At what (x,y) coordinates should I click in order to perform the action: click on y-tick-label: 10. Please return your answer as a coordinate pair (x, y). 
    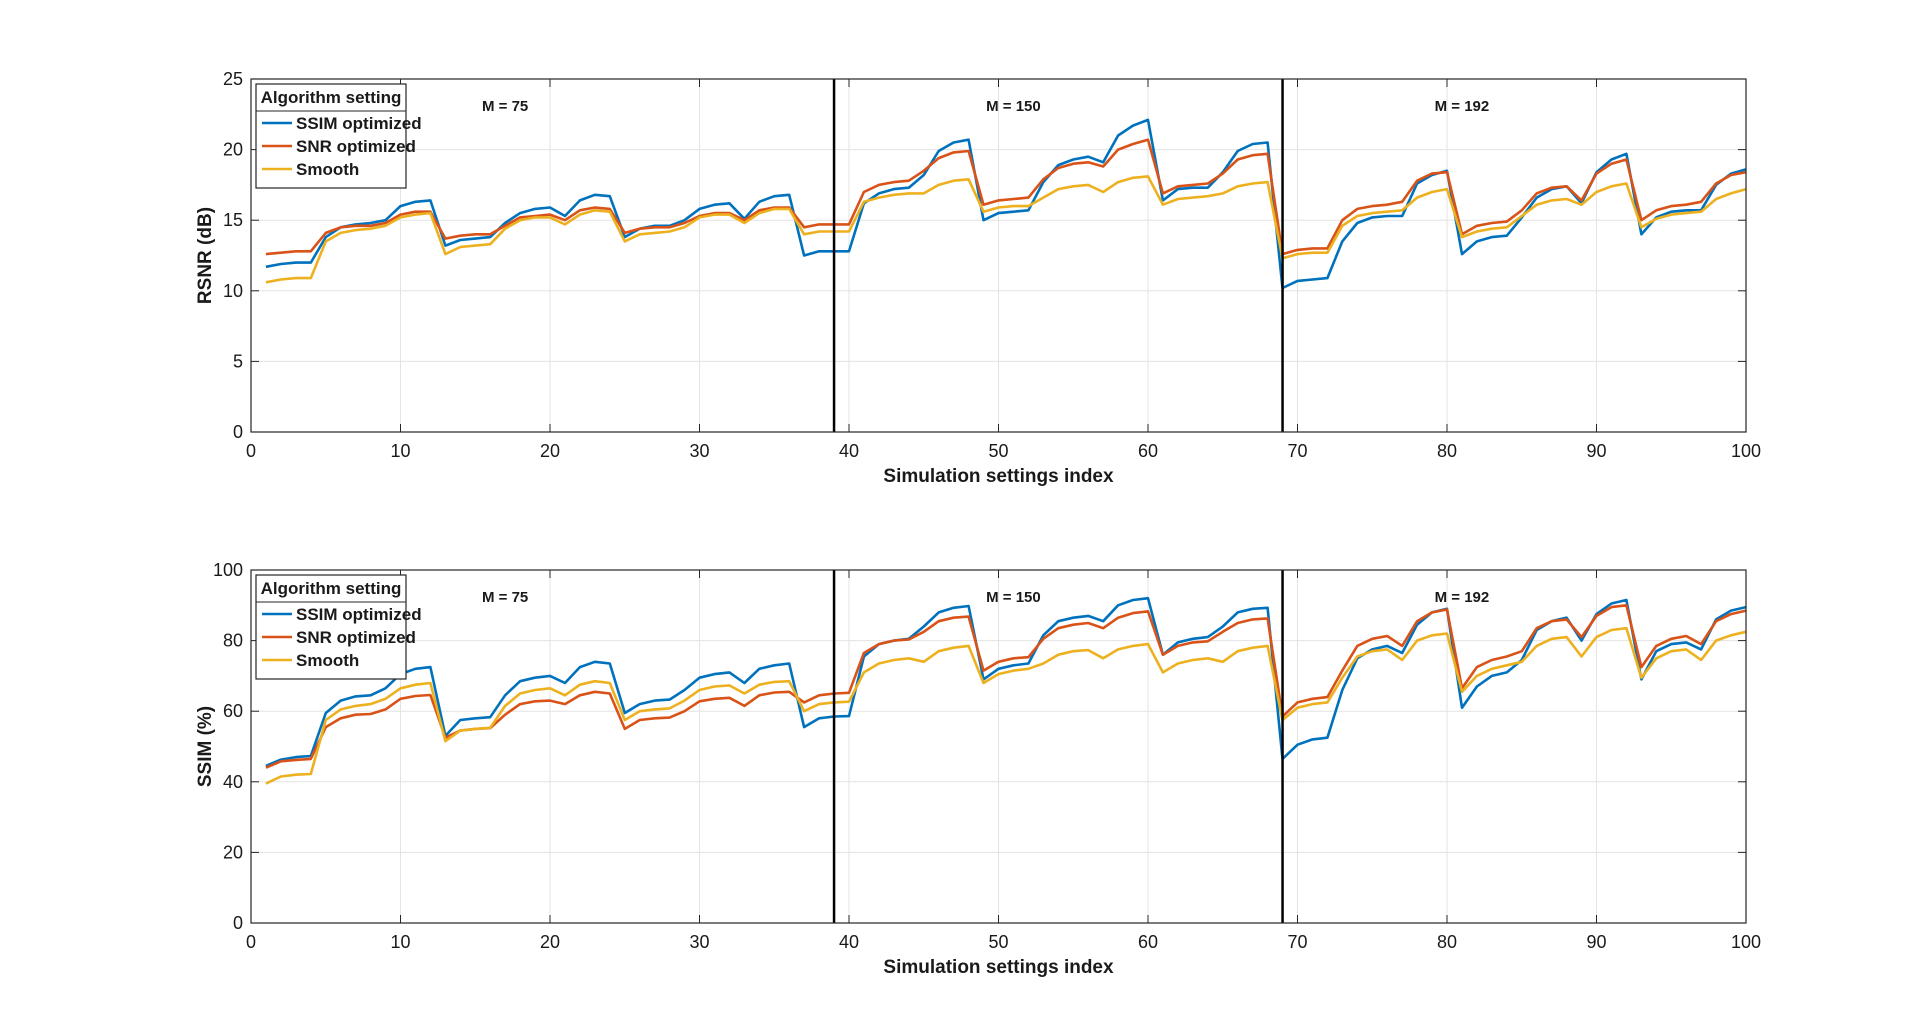
    Looking at the image, I should click on (233, 291).